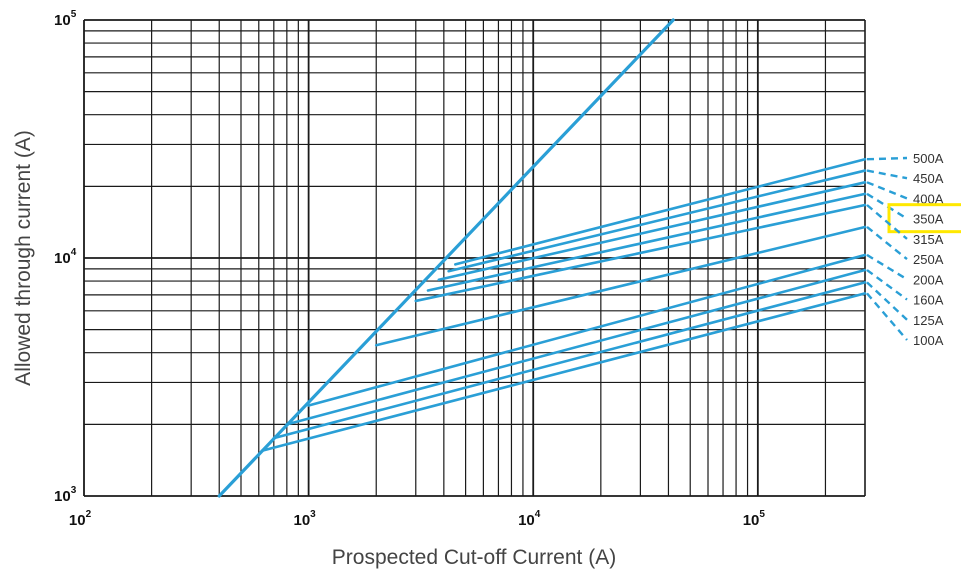  I want to click on leader-line-100A, so click(887, 316).